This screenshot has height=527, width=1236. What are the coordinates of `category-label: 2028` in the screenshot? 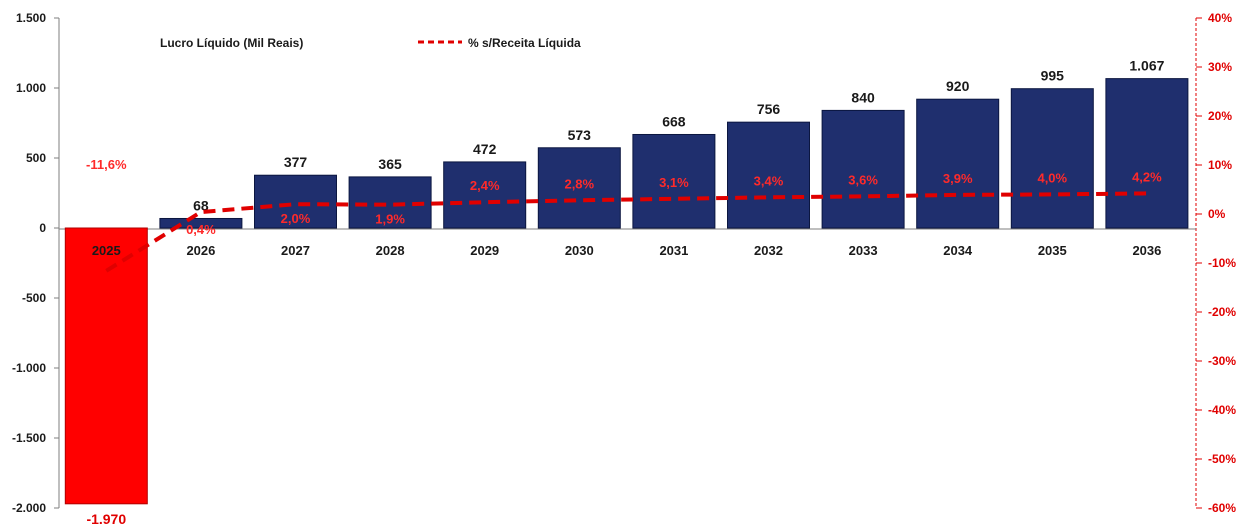 It's located at (390, 250).